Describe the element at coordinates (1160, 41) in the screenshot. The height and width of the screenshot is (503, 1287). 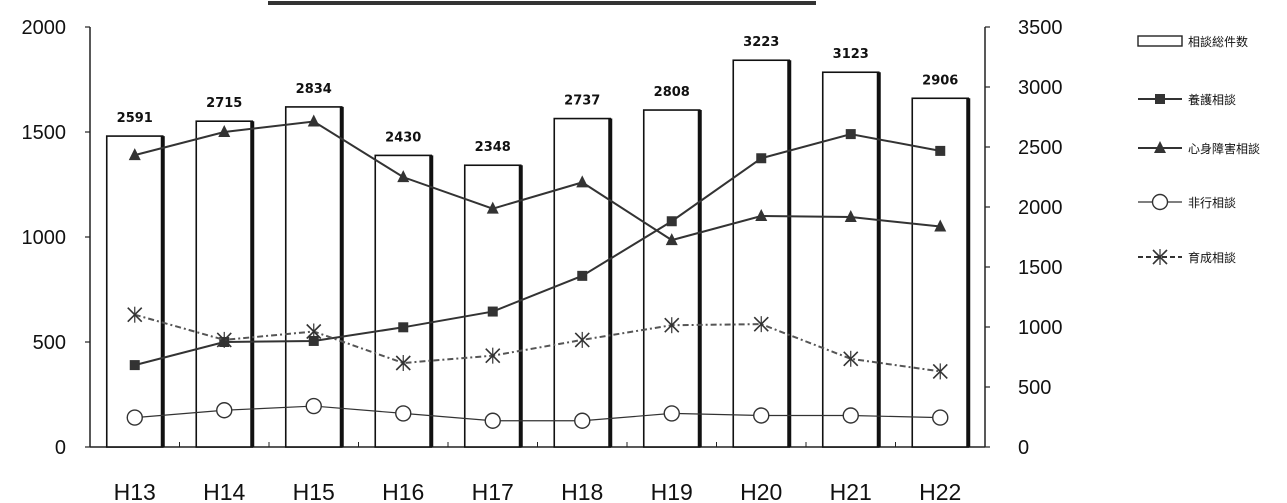
I see `legend-bar-swatch` at that location.